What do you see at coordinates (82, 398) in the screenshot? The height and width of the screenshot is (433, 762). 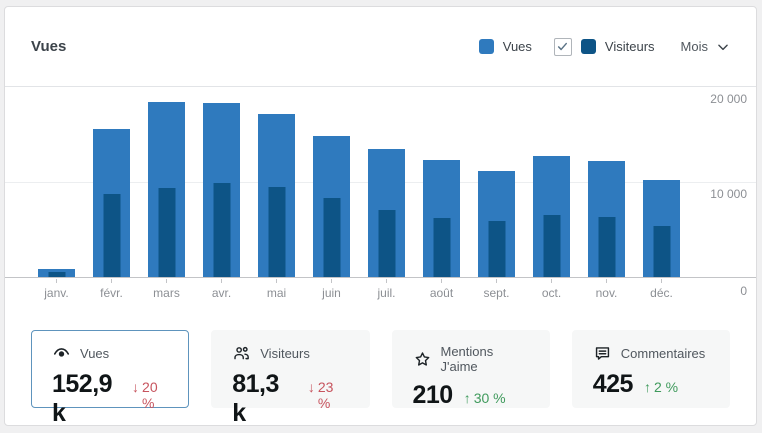 I see `stat-value: 152,9 k` at bounding box center [82, 398].